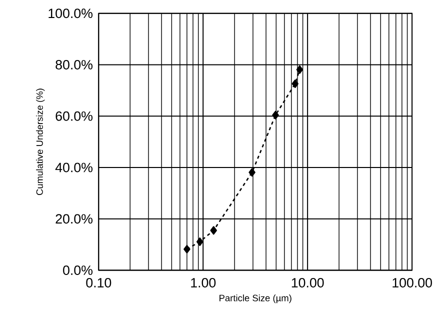 This screenshot has width=447, height=324. What do you see at coordinates (73, 167) in the screenshot?
I see `y-tick-label: 40.0%` at bounding box center [73, 167].